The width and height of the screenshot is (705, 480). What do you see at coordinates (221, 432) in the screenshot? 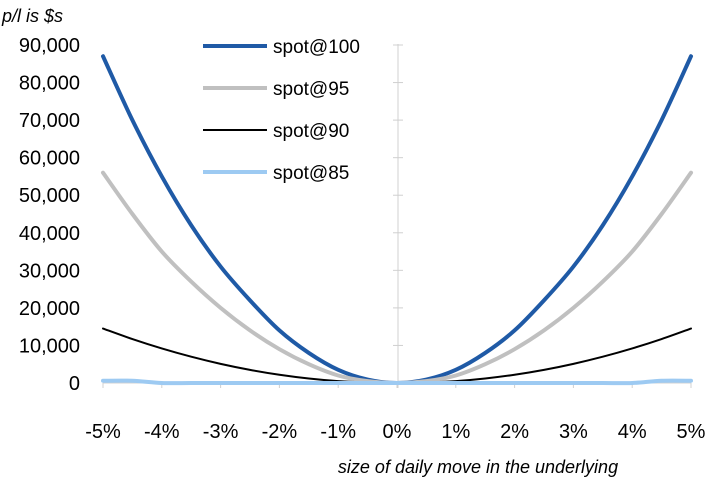
I see `x-tick-label: -3%` at bounding box center [221, 432].